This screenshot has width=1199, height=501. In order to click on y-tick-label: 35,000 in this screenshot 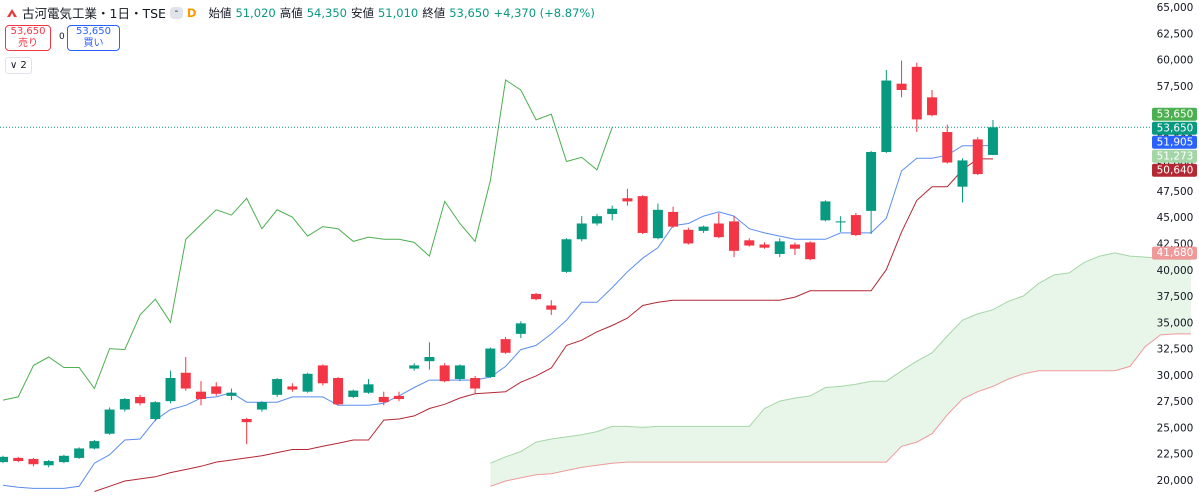, I will do `click(1175, 323)`.